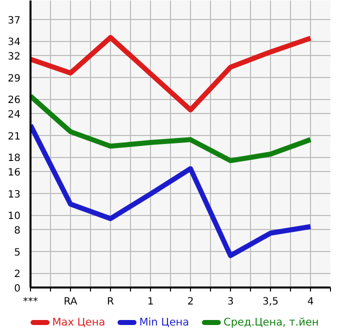 This screenshot has width=345, height=335. Describe the element at coordinates (14, 136) in the screenshot. I see `y-tick-label: 21` at that location.